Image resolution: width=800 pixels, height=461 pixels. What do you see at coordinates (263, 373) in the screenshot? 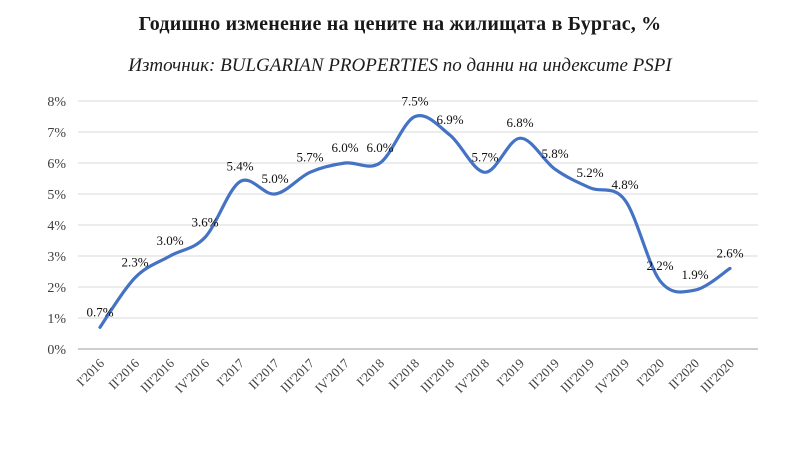
I see `x-tick-label: II'2017` at bounding box center [263, 373].